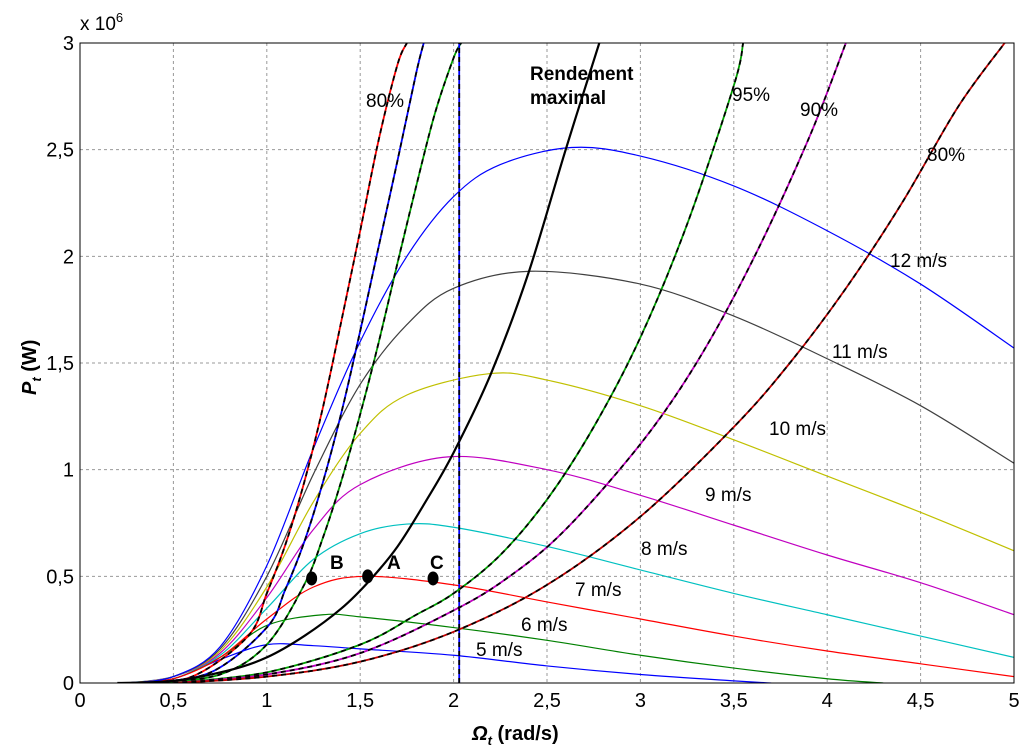 The height and width of the screenshot is (745, 1022). Describe the element at coordinates (60, 577) in the screenshot. I see `y-tick-label: 0,5` at that location.